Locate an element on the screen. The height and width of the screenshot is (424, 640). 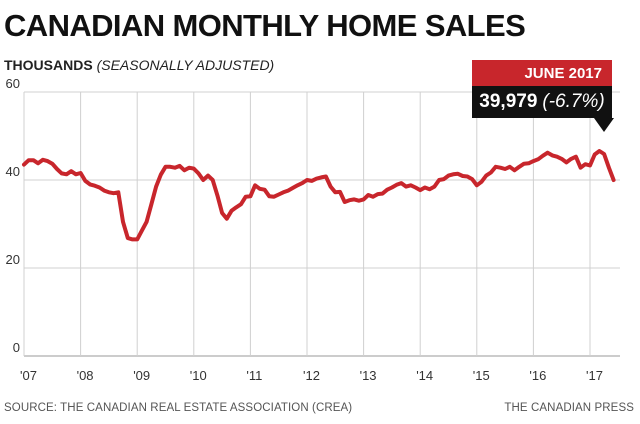
x-tick-label: '09 is located at coordinates (141, 375).